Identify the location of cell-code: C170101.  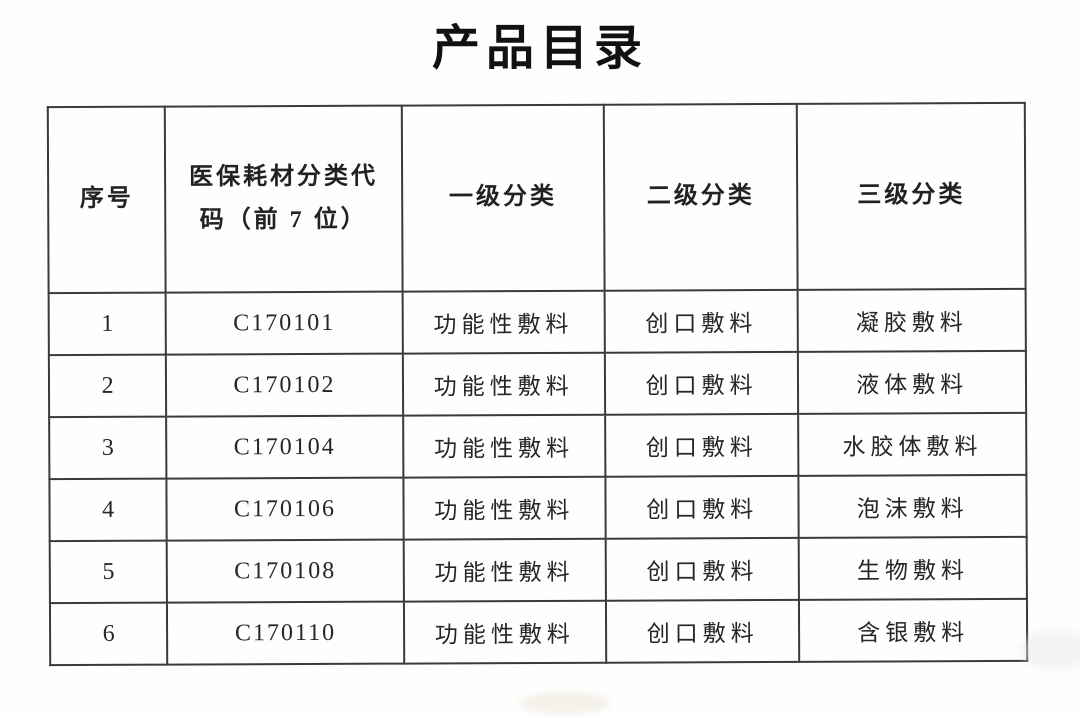
(284, 323).